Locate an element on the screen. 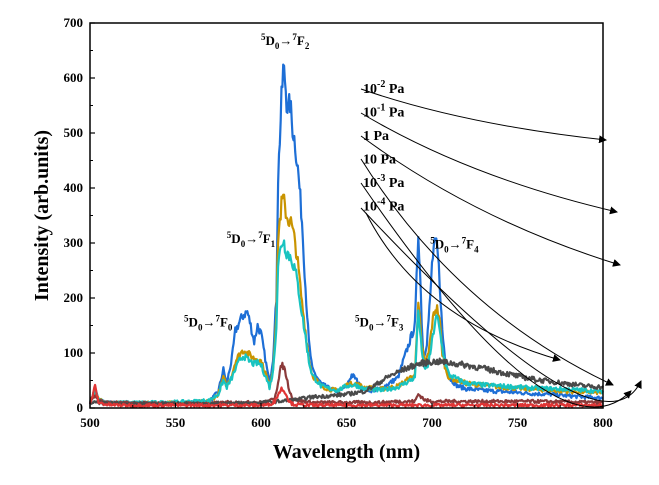 The height and width of the screenshot is (485, 659). x-tick-label: 800 is located at coordinates (603, 422).